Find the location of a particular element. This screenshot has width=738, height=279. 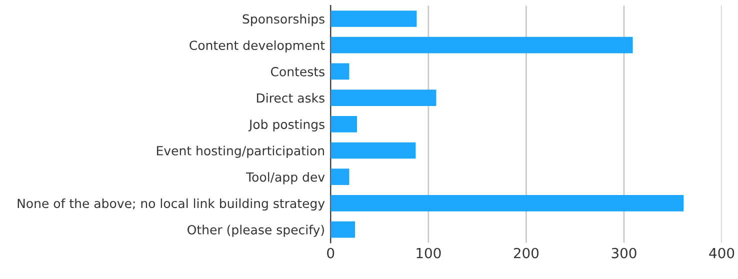

y-tick-label: Event hosting/participation is located at coordinates (240, 152).